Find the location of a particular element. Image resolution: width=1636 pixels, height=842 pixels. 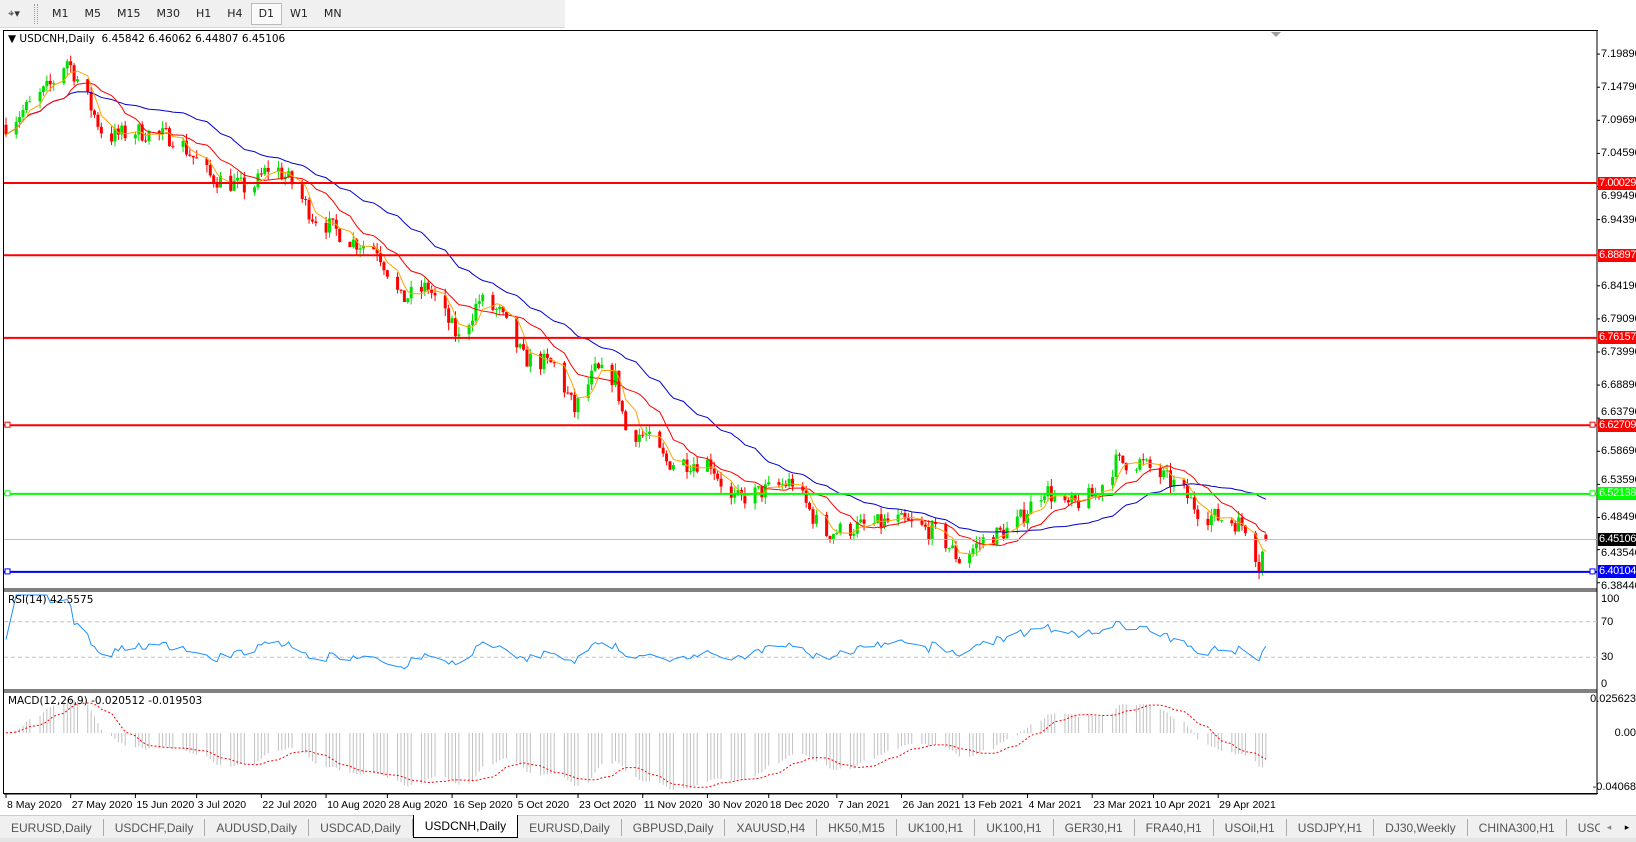

timeframe-h4: H4 is located at coordinates (235, 13).